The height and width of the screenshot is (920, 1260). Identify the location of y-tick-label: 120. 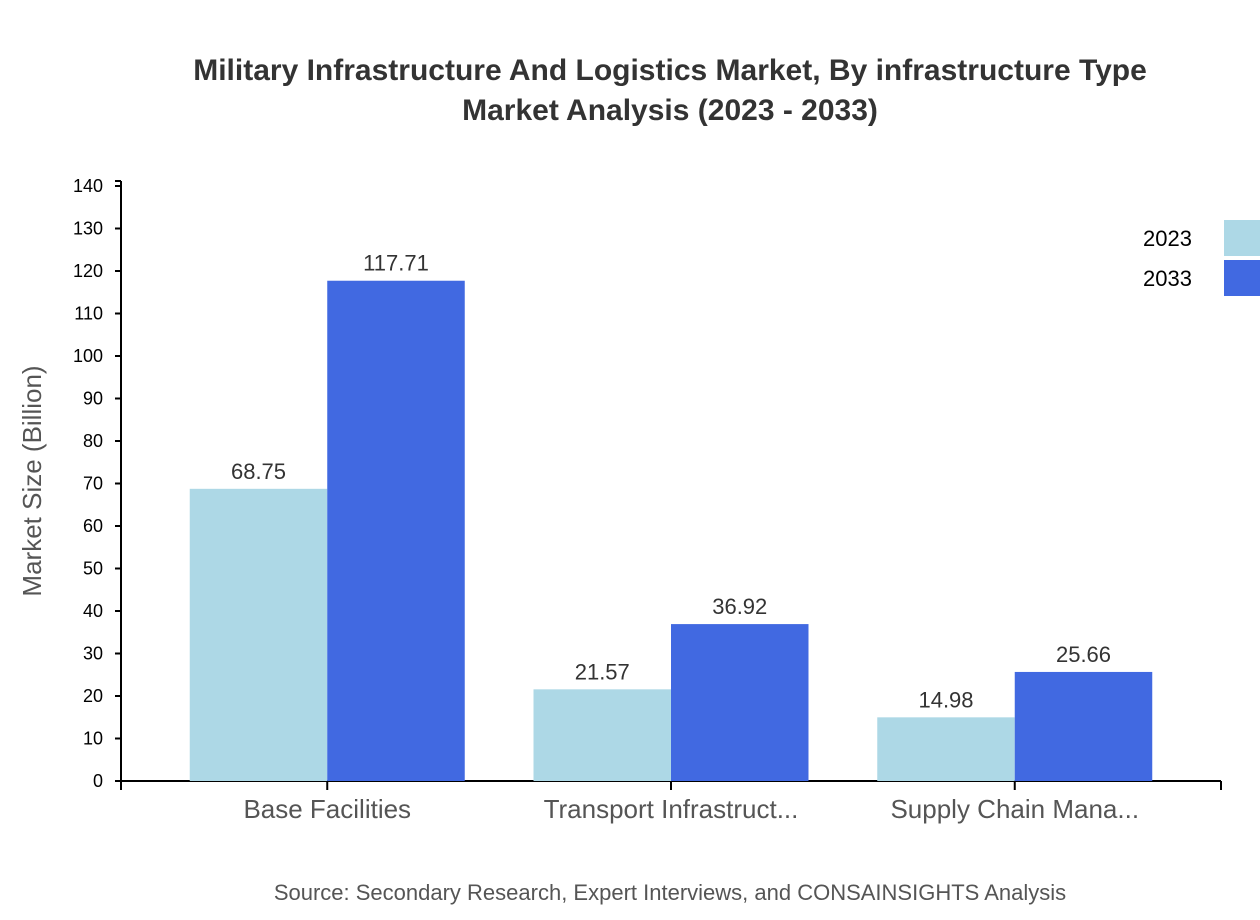
(88, 271).